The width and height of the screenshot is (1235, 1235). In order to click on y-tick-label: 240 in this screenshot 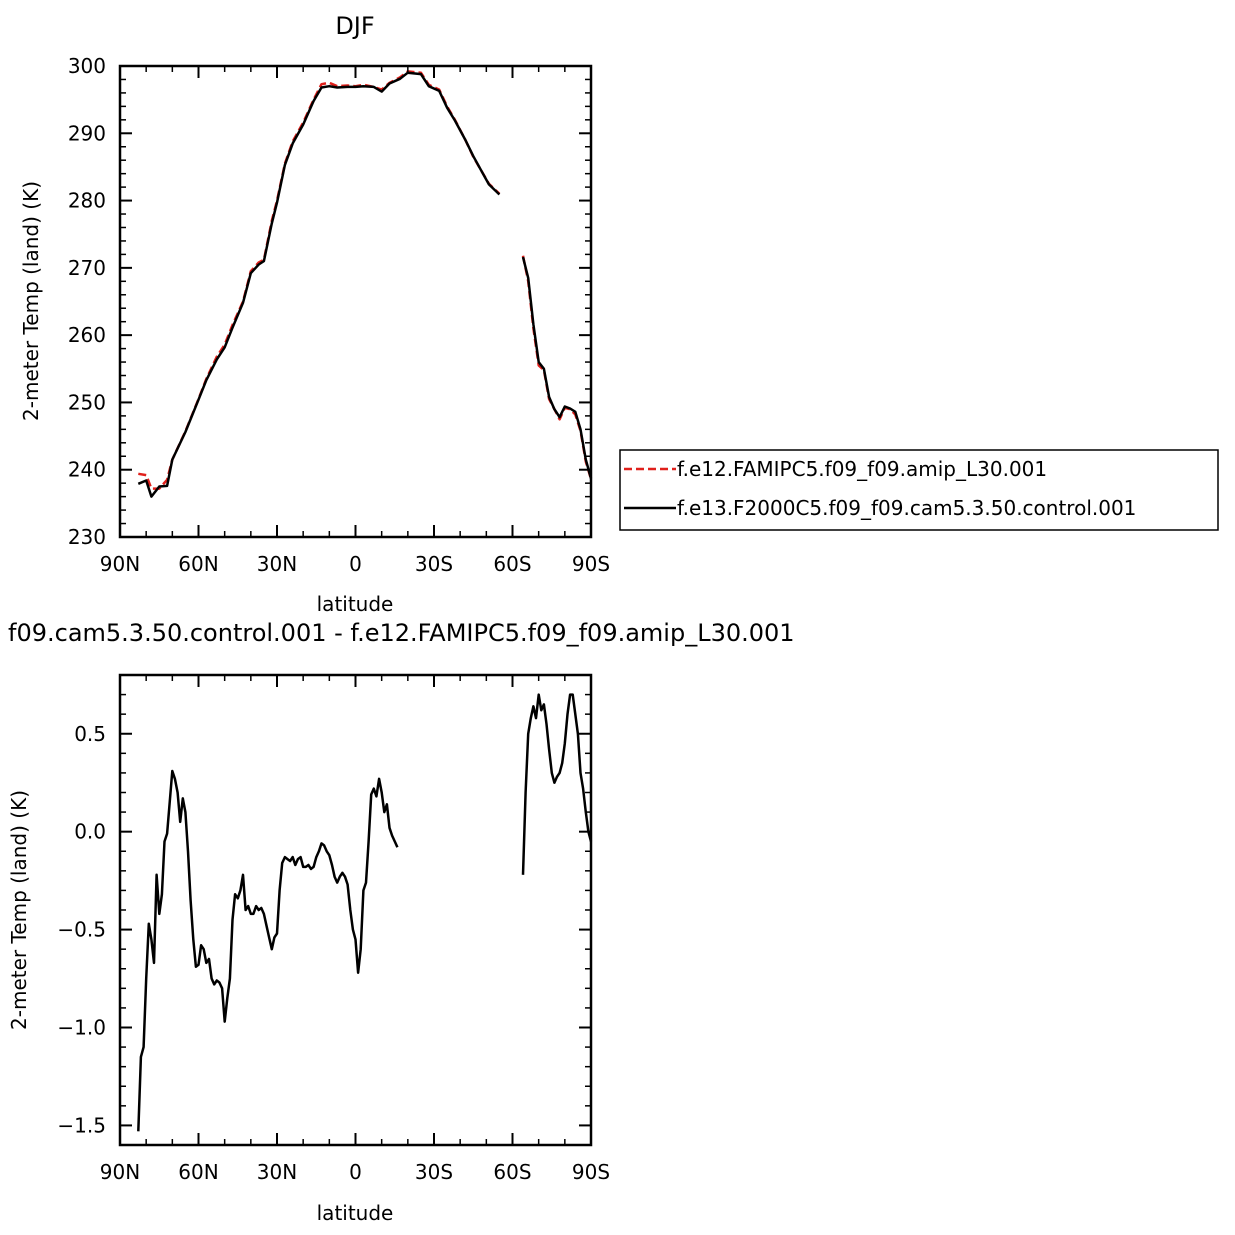, I will do `click(87, 470)`.